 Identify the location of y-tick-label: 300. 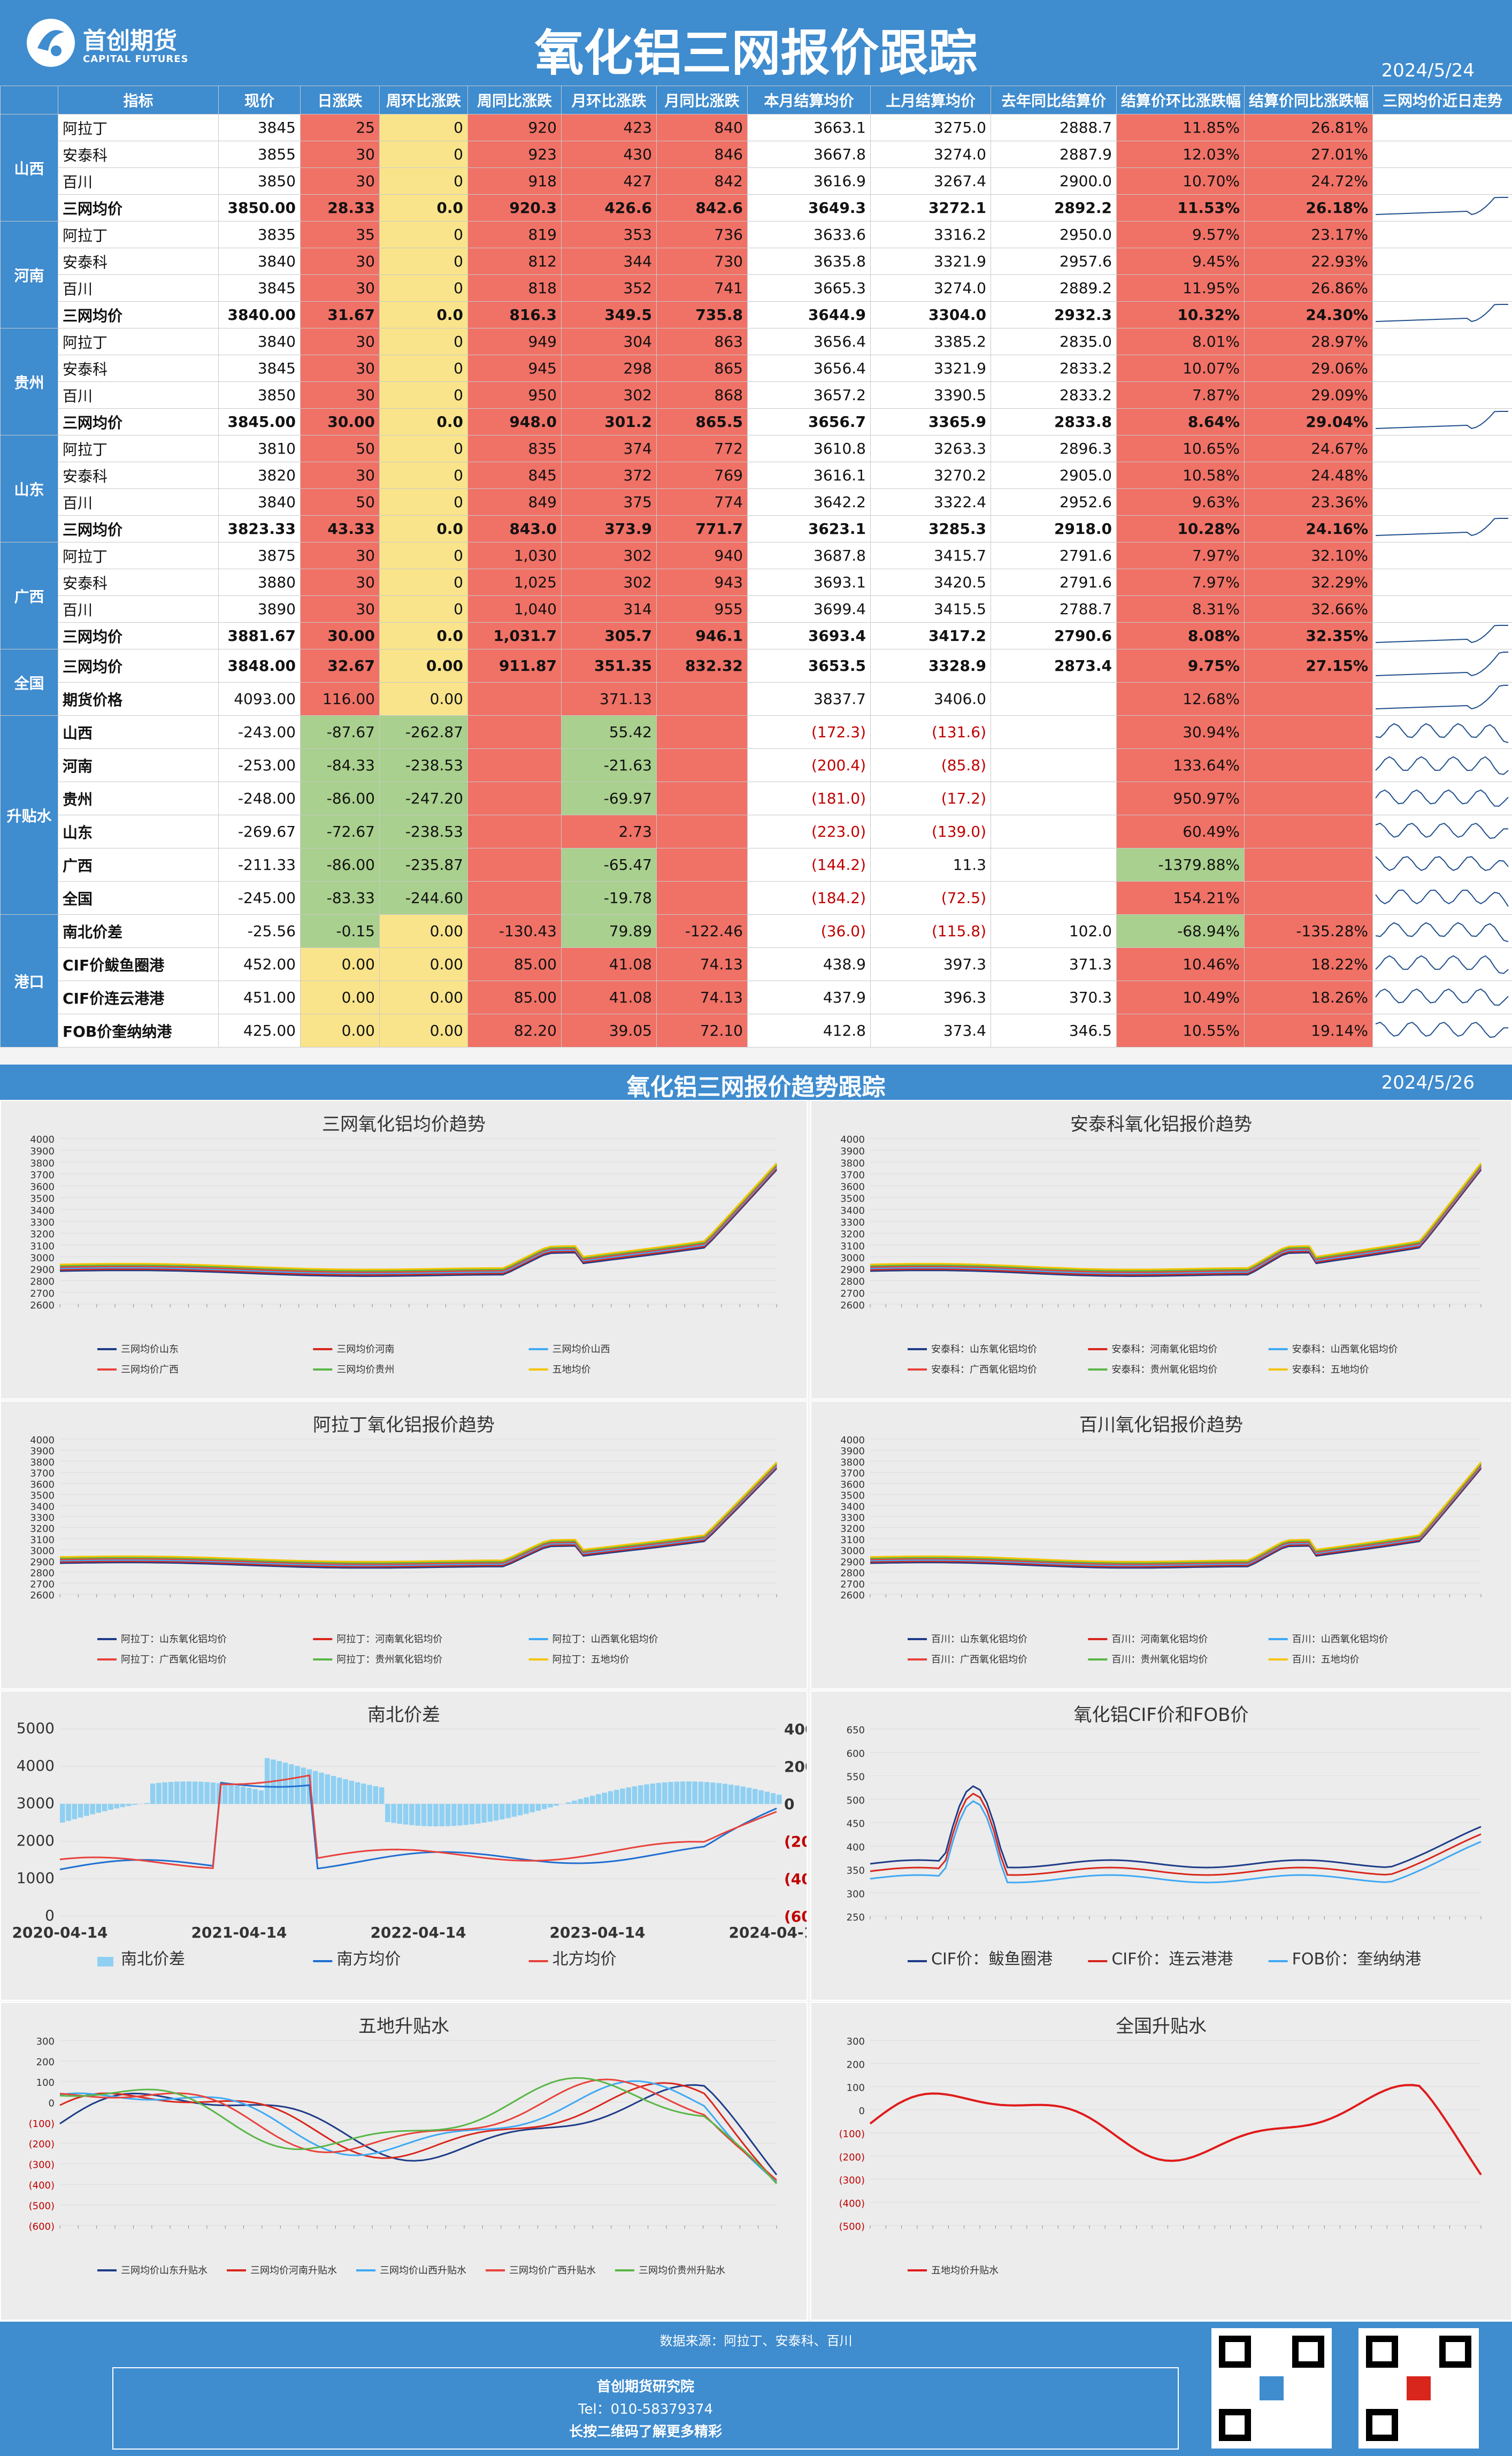
(45, 2042).